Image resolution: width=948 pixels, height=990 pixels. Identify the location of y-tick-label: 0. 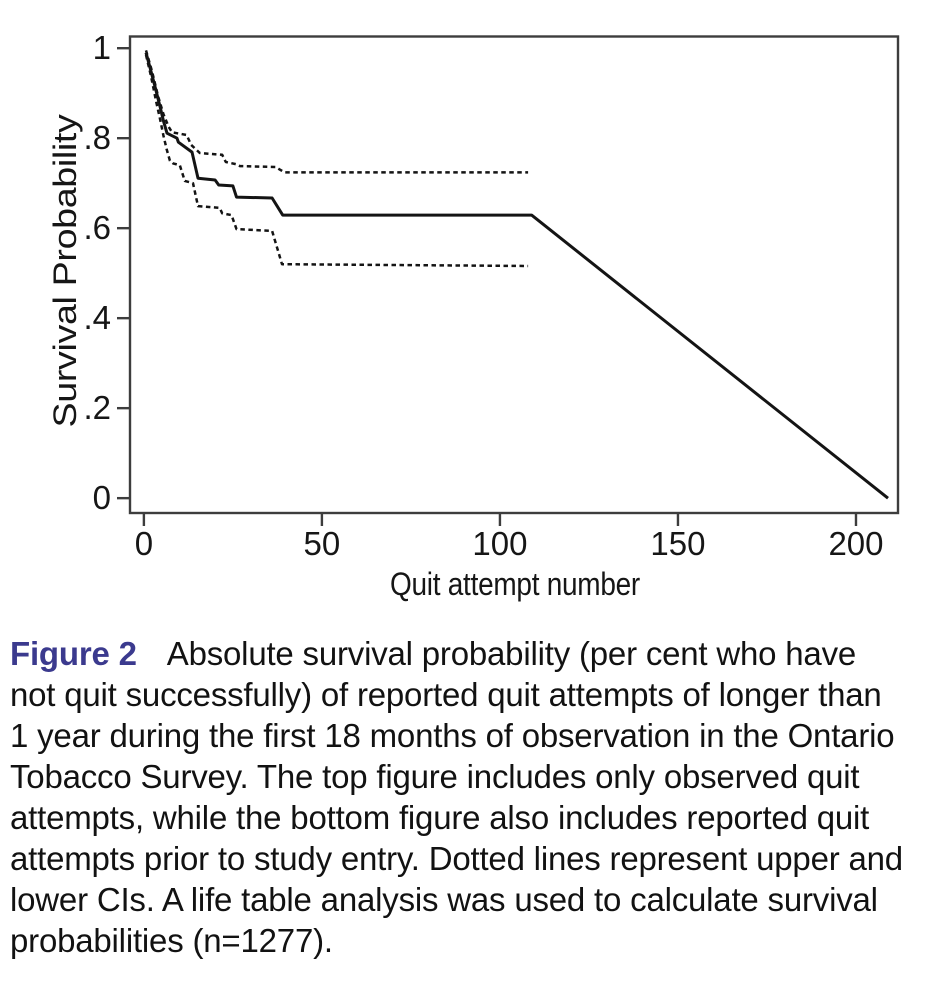
(102, 497).